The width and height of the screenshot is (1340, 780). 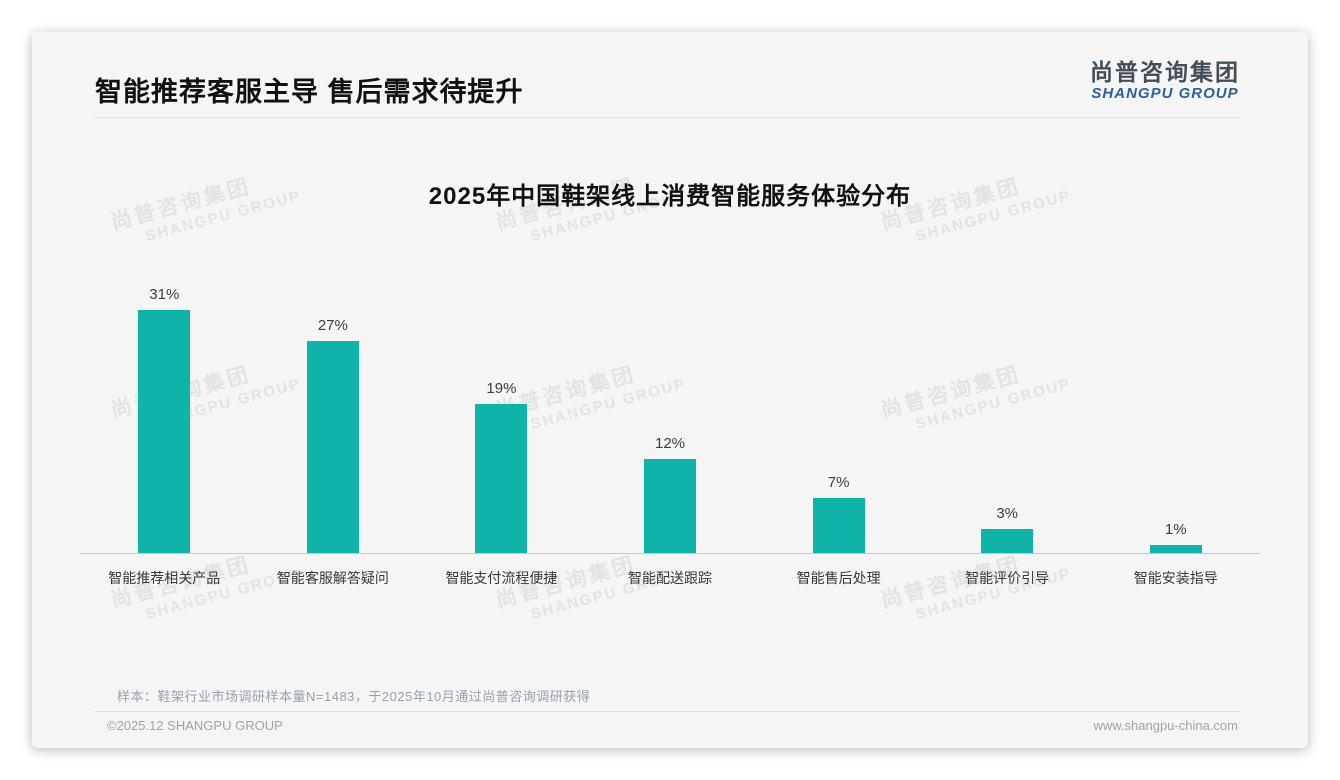 What do you see at coordinates (667, 711) in the screenshot?
I see `footer-divider` at bounding box center [667, 711].